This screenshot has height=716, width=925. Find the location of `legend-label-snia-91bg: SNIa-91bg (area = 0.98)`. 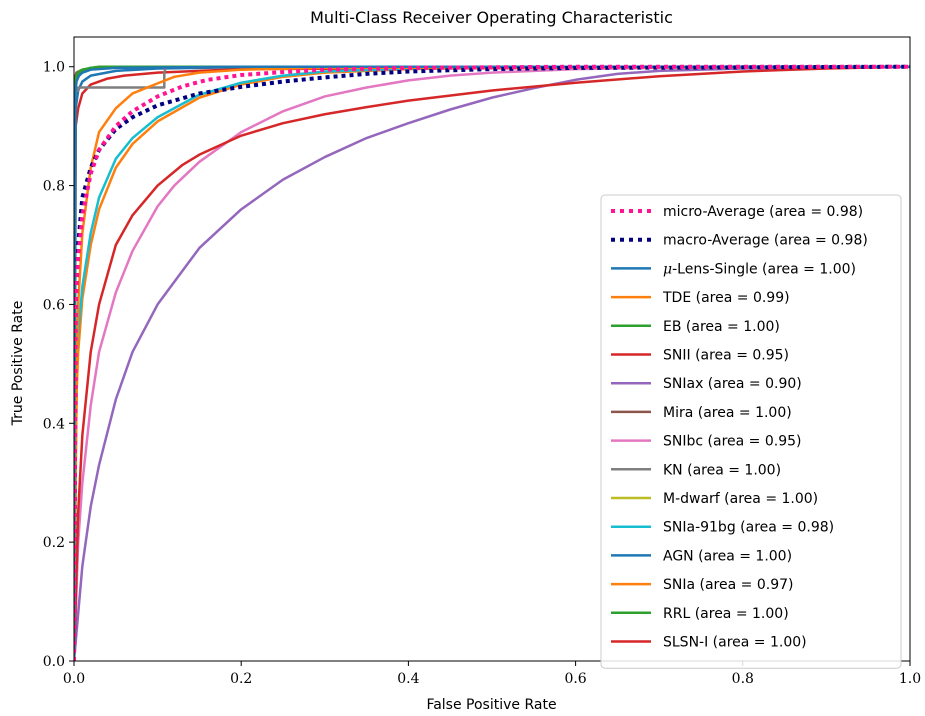

legend-label-snia-91bg: SNIa-91bg (area = 0.98) is located at coordinates (748, 528).